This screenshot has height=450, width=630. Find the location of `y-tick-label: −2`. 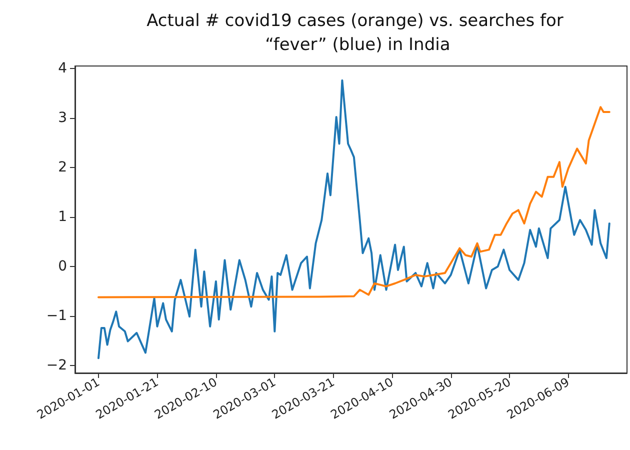

y-tick-label: −2 is located at coordinates (56, 366).